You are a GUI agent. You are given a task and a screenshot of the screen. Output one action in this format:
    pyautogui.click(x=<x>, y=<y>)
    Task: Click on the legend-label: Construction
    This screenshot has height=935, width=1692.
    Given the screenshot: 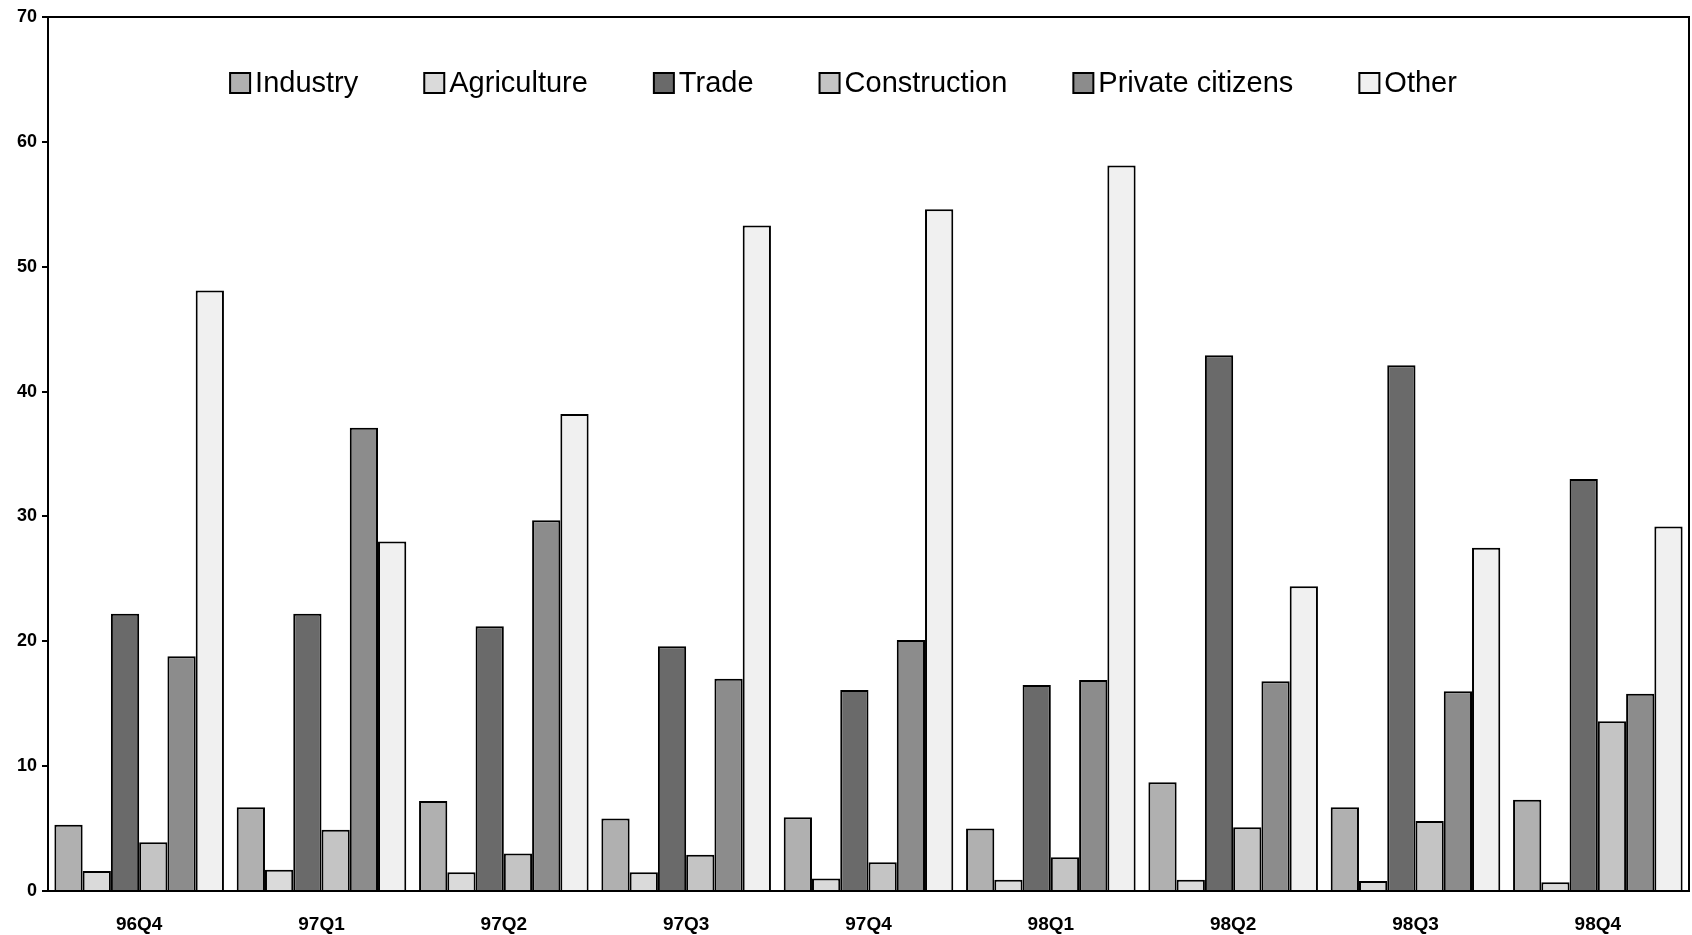 What is the action you would take?
    pyautogui.click(x=926, y=82)
    